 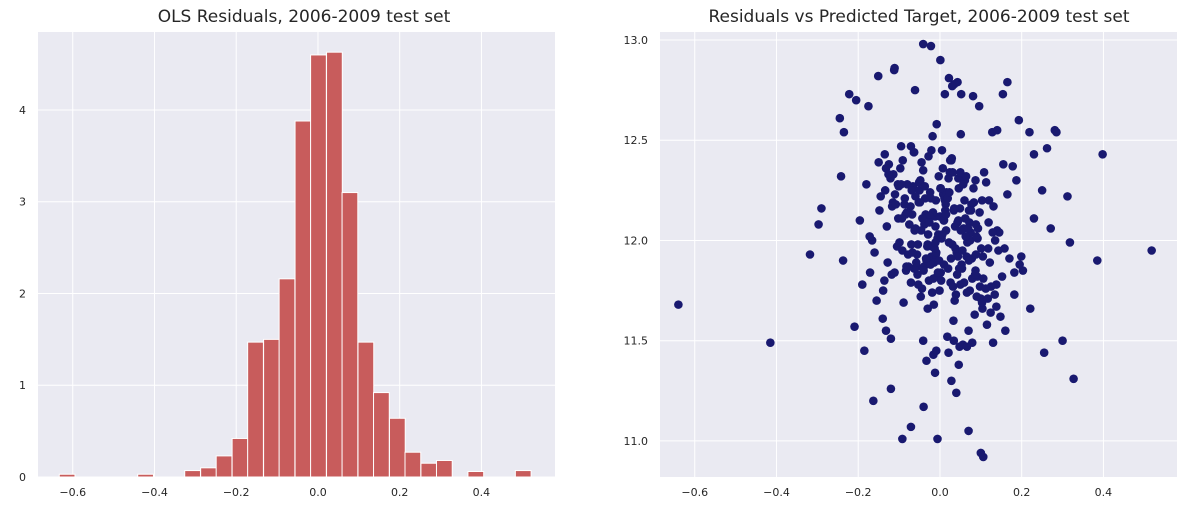 I want to click on scatter-x-tick-label: 0.4, so click(x=1104, y=492).